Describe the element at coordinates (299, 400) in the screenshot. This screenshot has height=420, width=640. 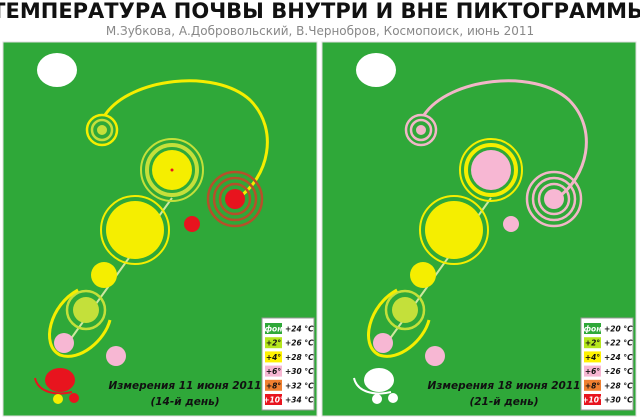
I see `legend-temp: +34 °C` at that location.